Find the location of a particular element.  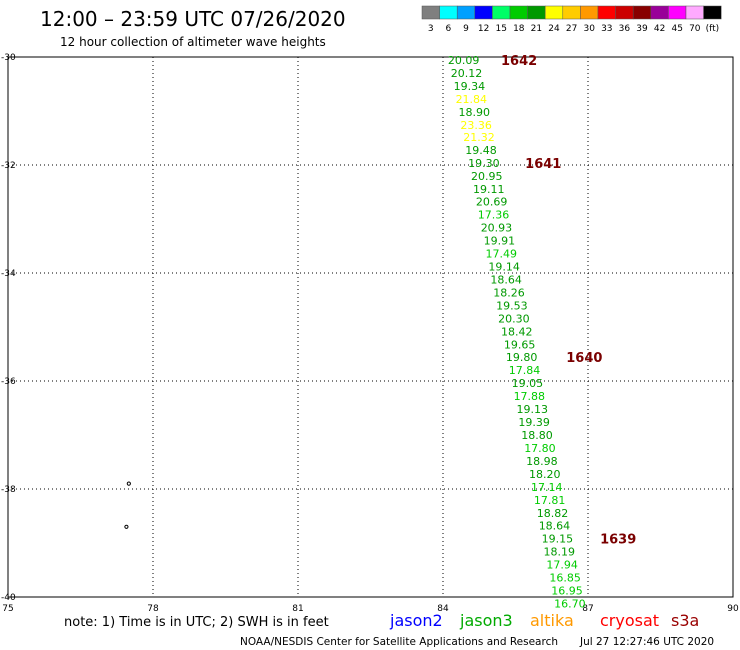

swh-value: 19.34 is located at coordinates (470, 86).